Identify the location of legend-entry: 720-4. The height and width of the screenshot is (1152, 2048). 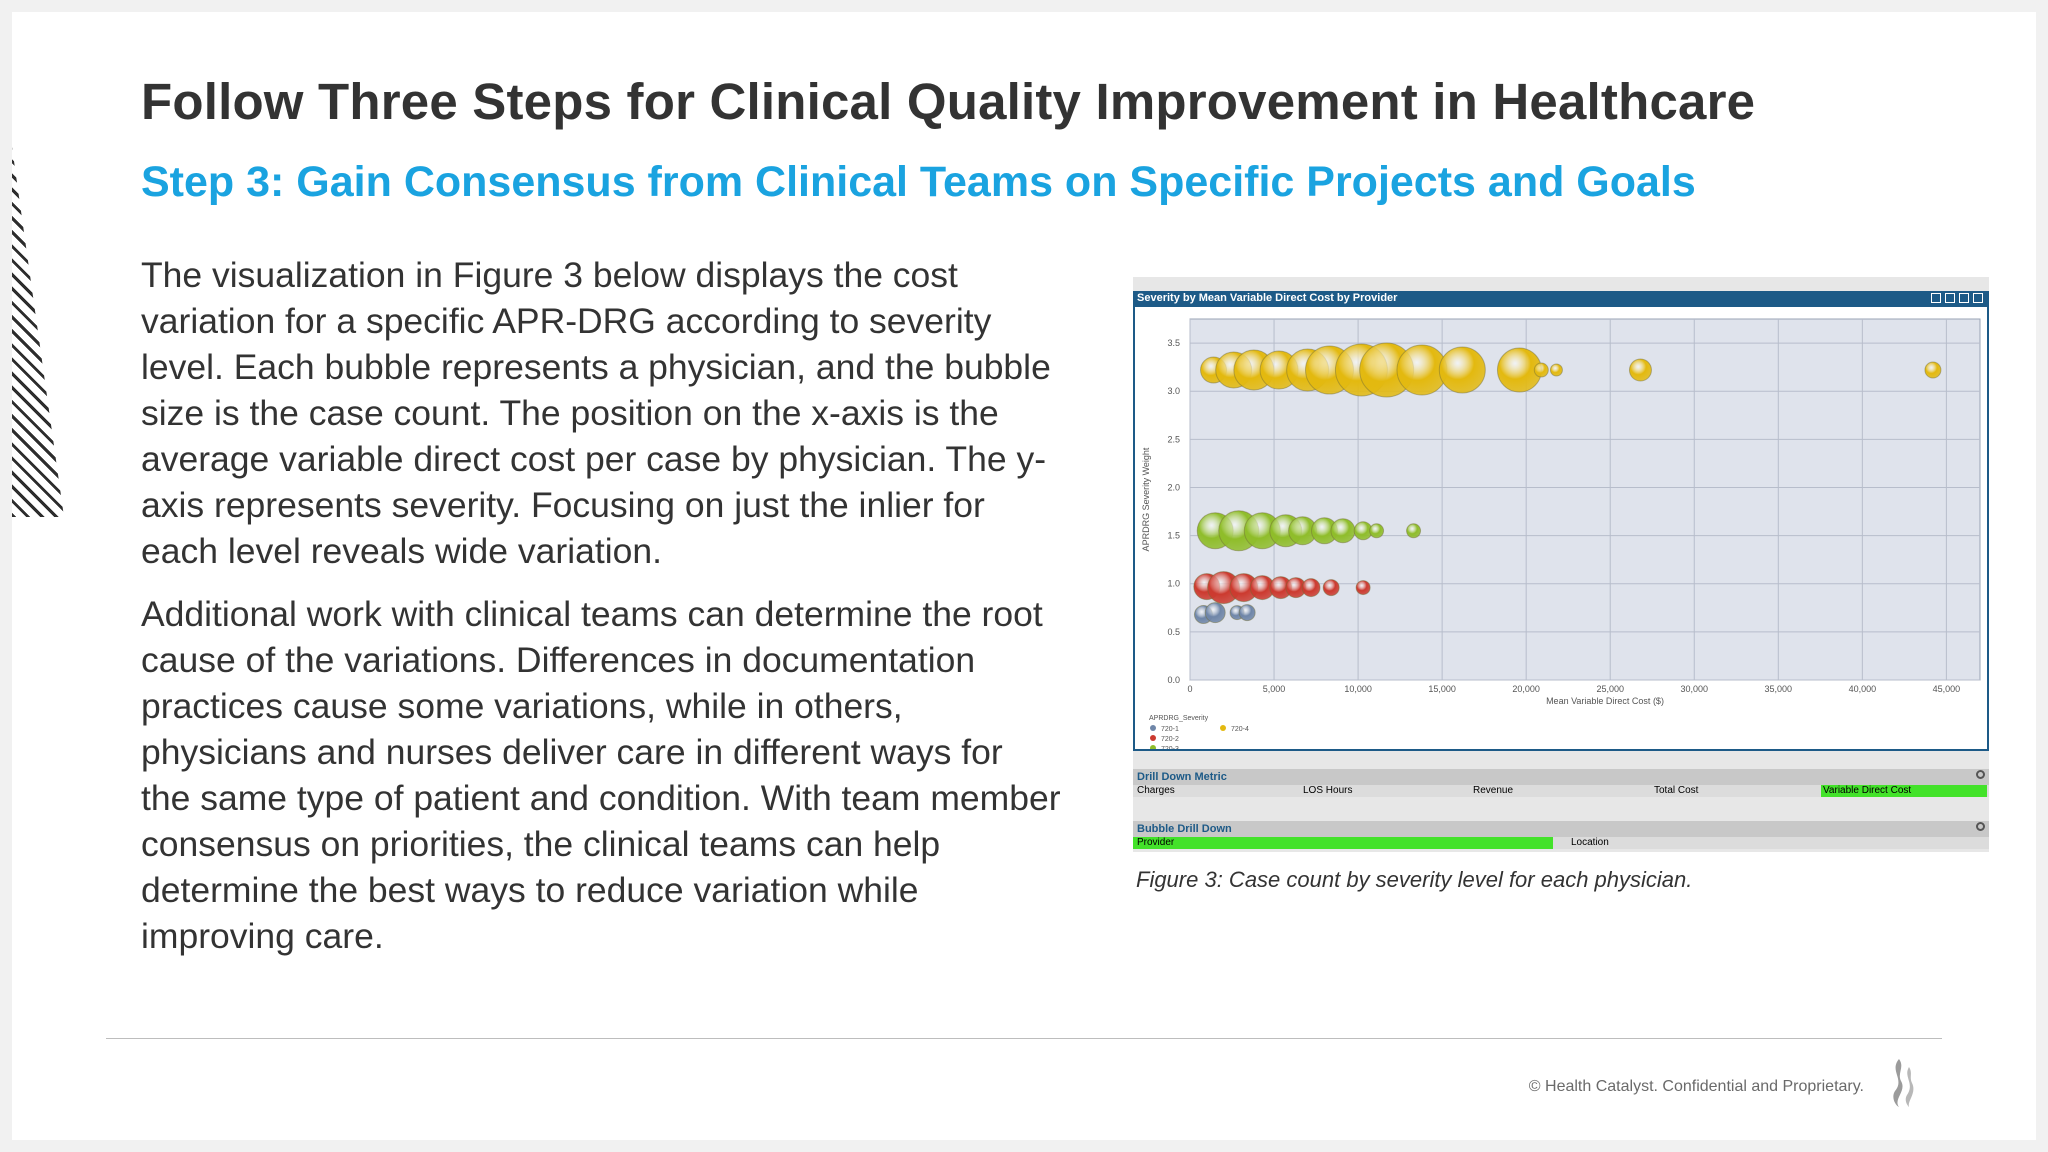
(1240, 729).